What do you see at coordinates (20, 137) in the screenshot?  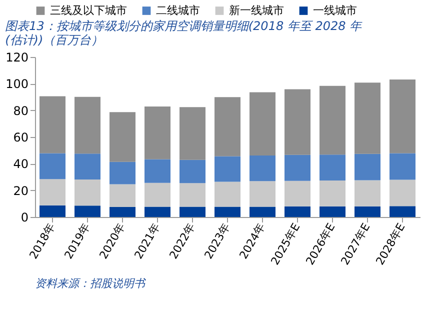 I see `y-tick-label: 60` at bounding box center [20, 137].